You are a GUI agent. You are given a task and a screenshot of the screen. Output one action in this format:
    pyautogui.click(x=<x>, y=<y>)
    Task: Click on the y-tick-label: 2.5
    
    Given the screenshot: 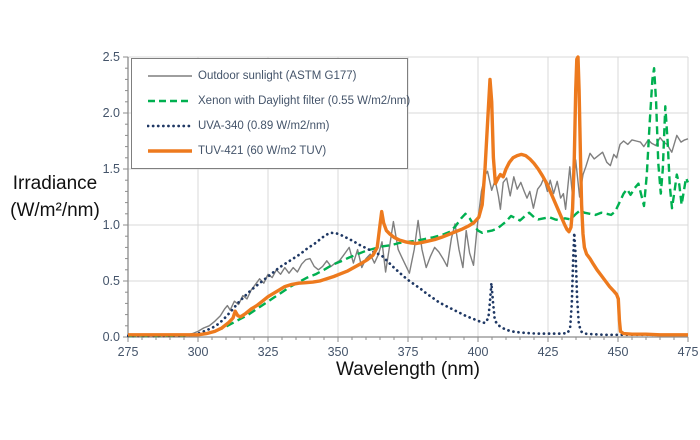 What is the action you would take?
    pyautogui.click(x=111, y=57)
    